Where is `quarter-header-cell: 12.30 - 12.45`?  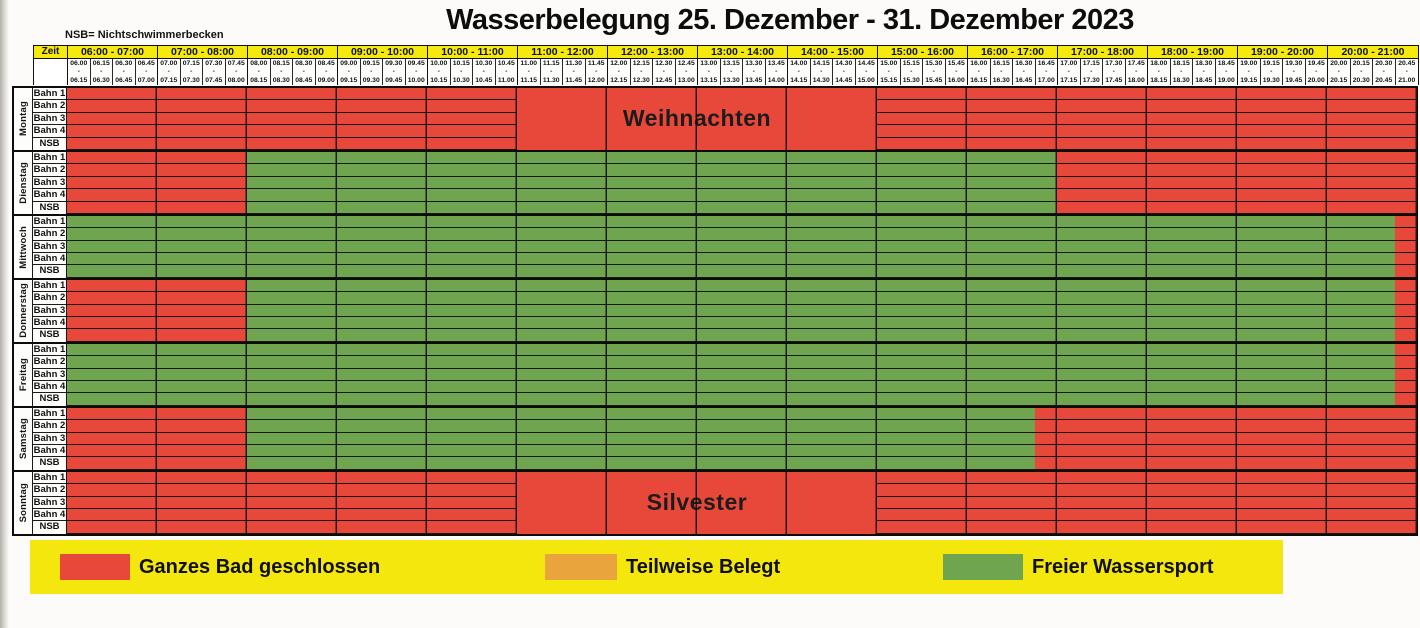
quarter-header-cell: 12.30 - 12.45 is located at coordinates (664, 72).